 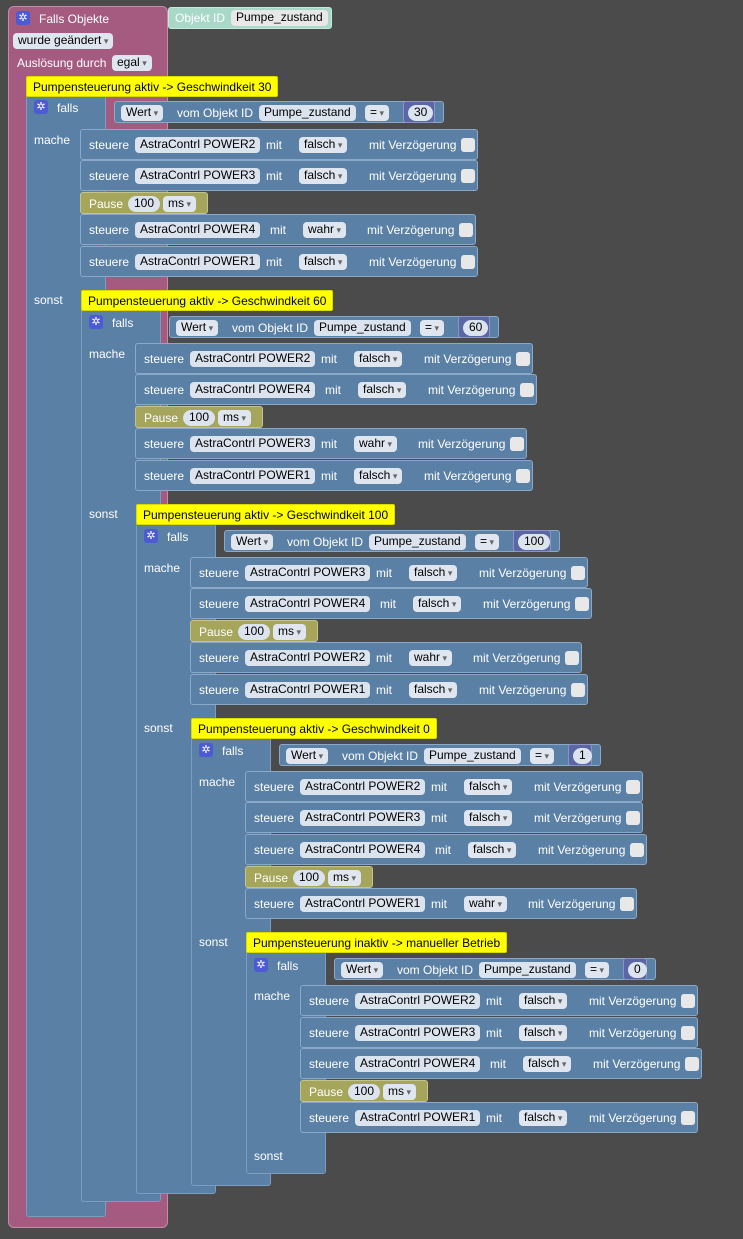 I want to click on pause-block-0: Pause 100 ms, so click(x=309, y=877).